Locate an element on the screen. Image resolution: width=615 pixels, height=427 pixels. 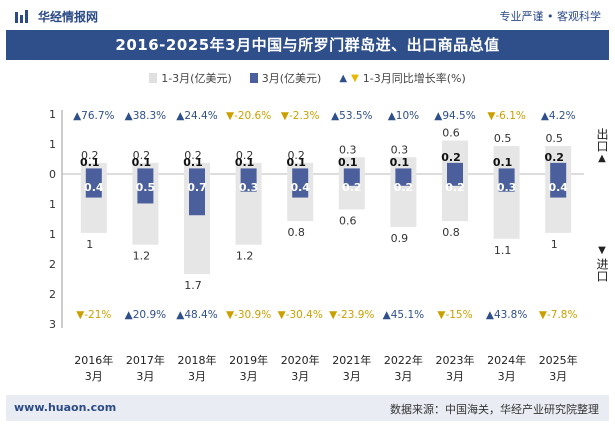
import-side-label: ▼ 进口 is located at coordinates (602, 263).